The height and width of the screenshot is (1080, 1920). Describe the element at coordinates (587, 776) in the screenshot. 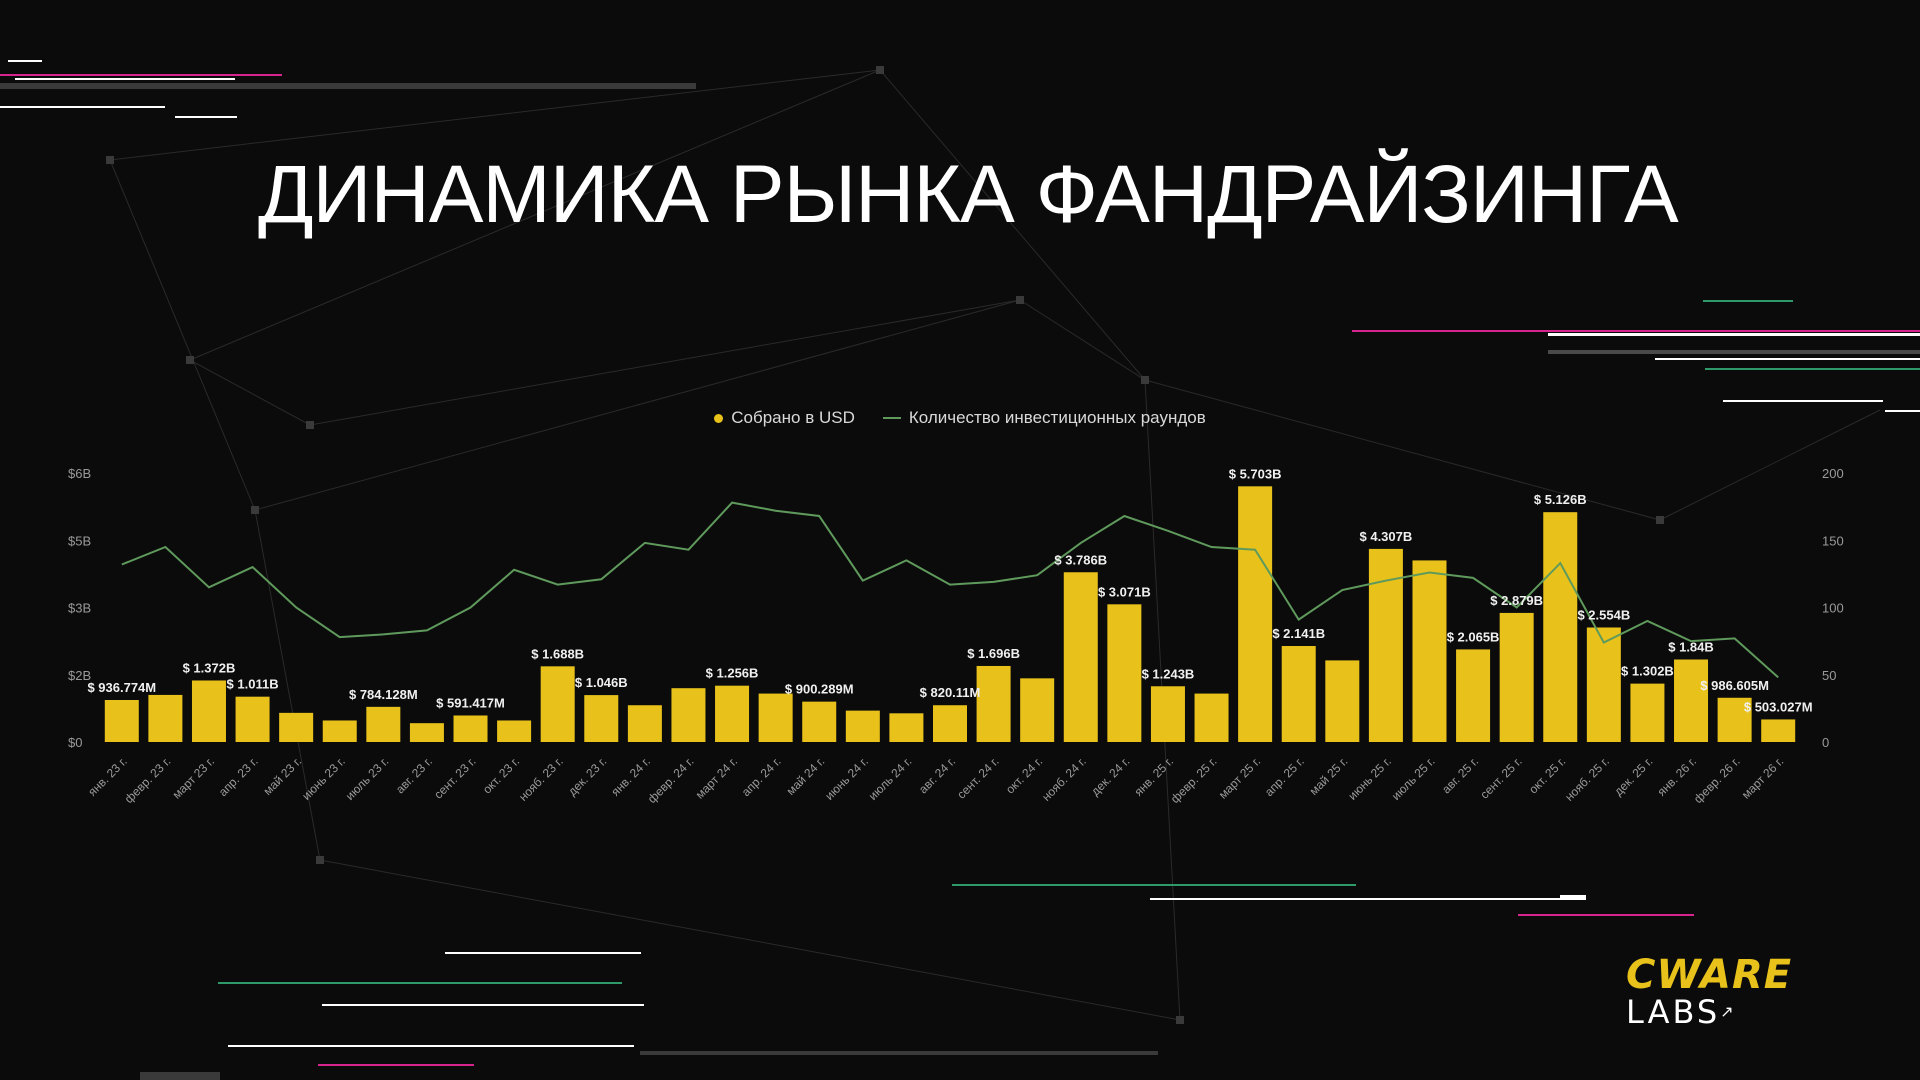

I see `x-tick-label: дек. 23 г.` at that location.